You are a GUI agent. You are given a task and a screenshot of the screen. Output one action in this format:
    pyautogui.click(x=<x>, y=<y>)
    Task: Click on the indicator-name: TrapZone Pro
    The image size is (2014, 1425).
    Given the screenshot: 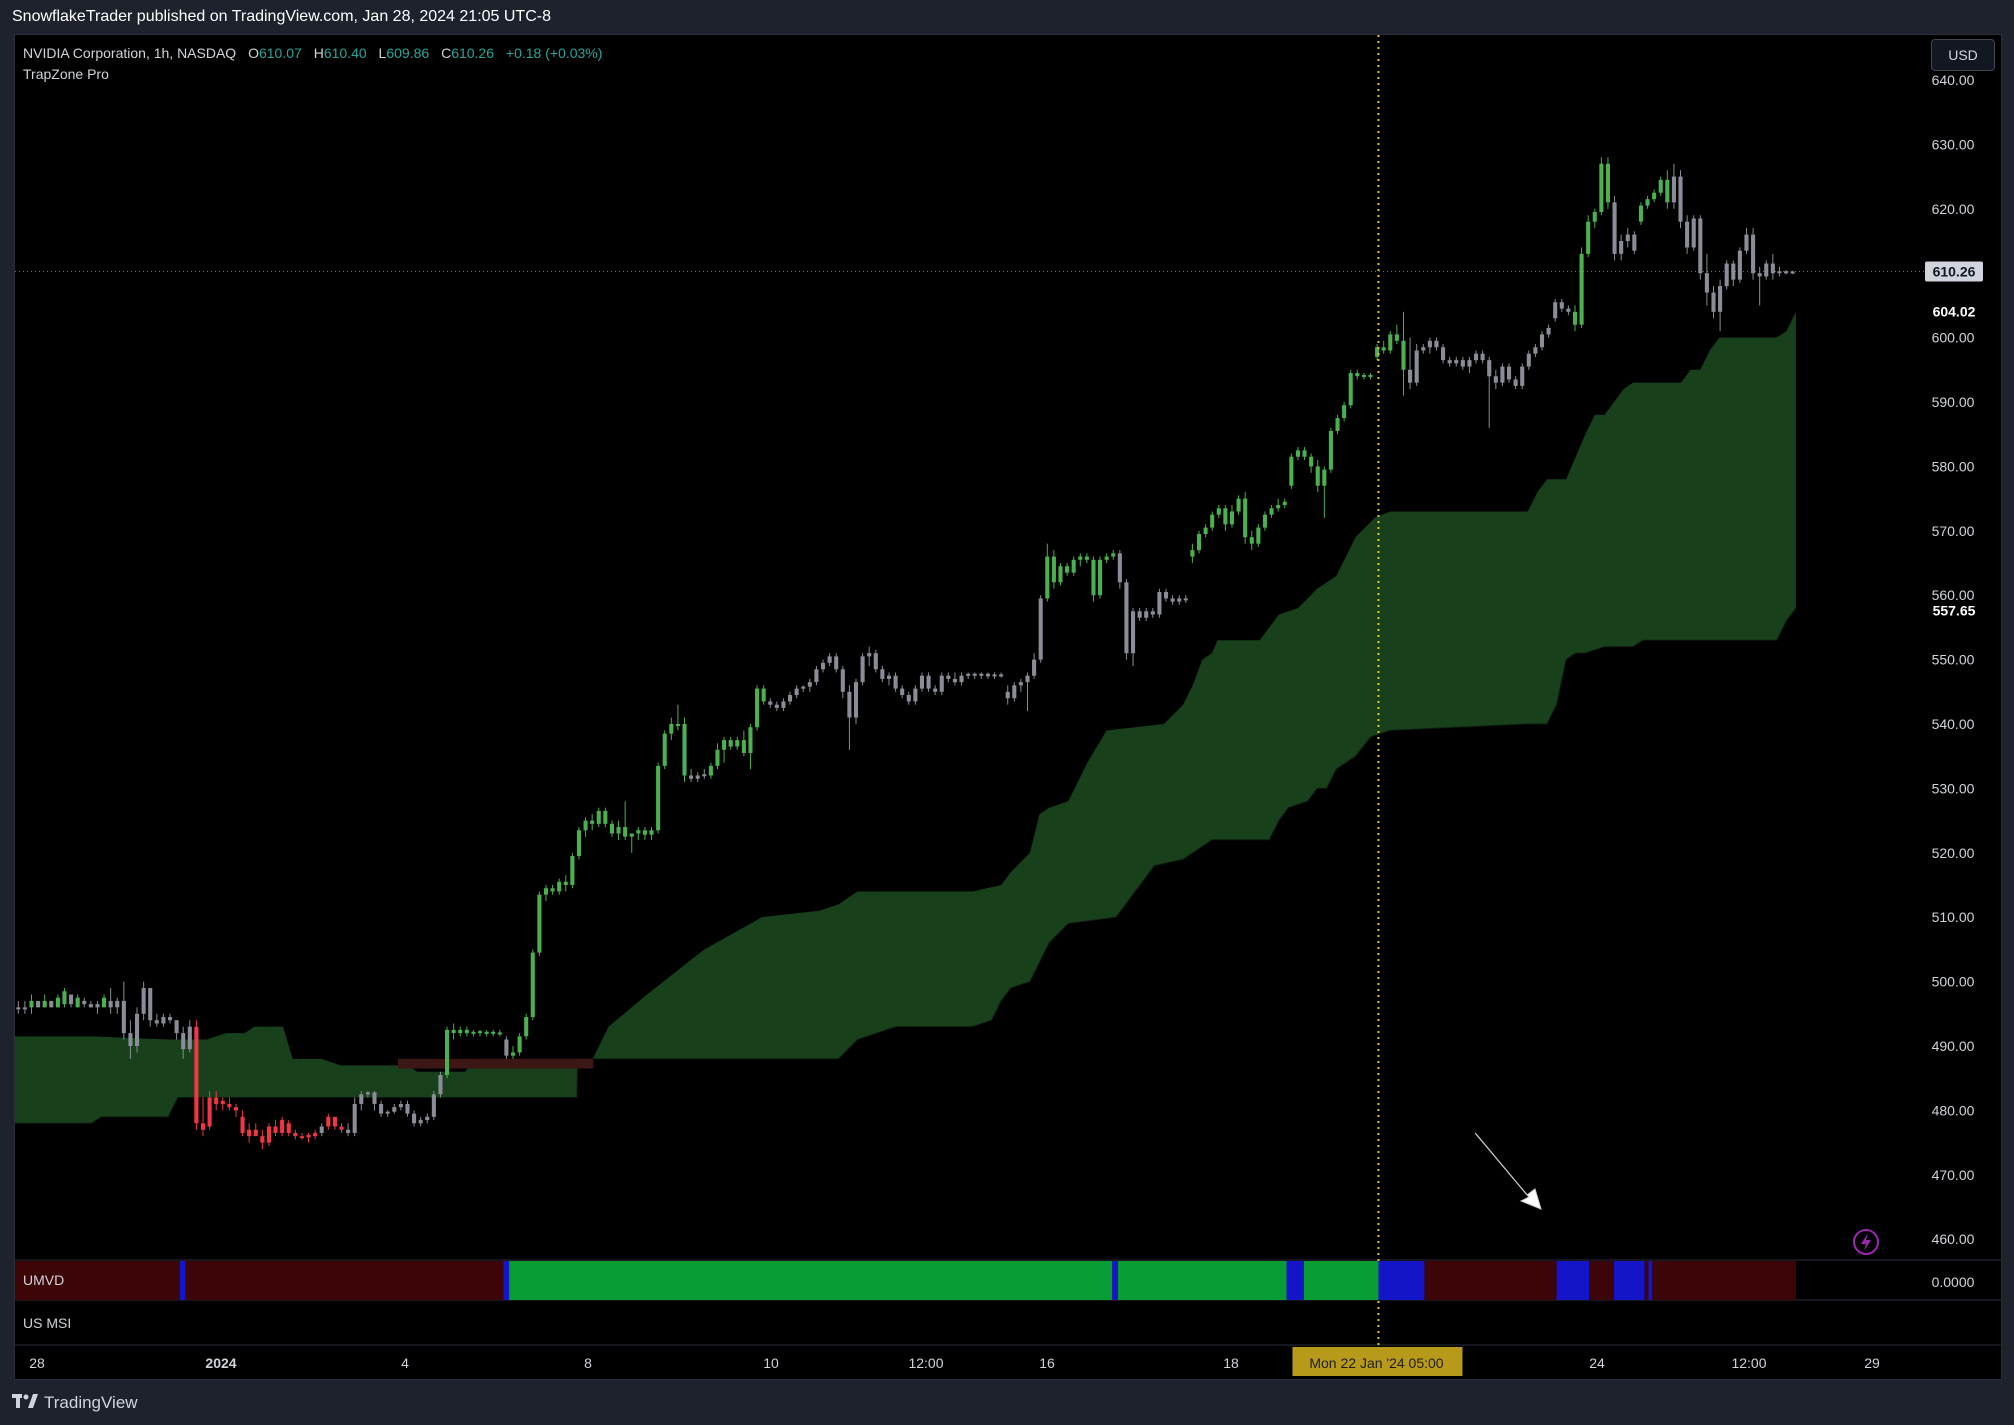 What is the action you would take?
    pyautogui.click(x=66, y=74)
    